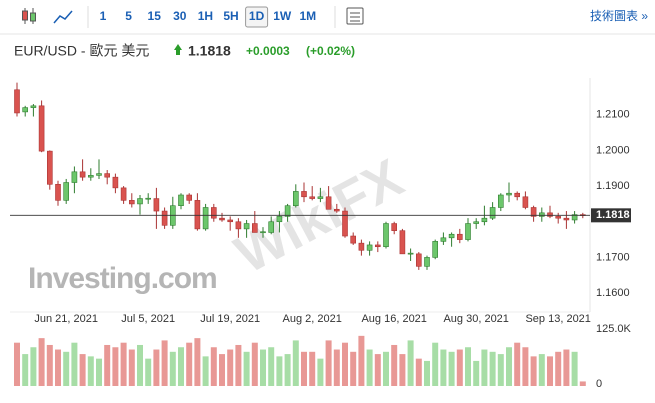 The image size is (655, 403). What do you see at coordinates (66, 319) in the screenshot?
I see `x-tick-label: Jun 21, 2021` at bounding box center [66, 319].